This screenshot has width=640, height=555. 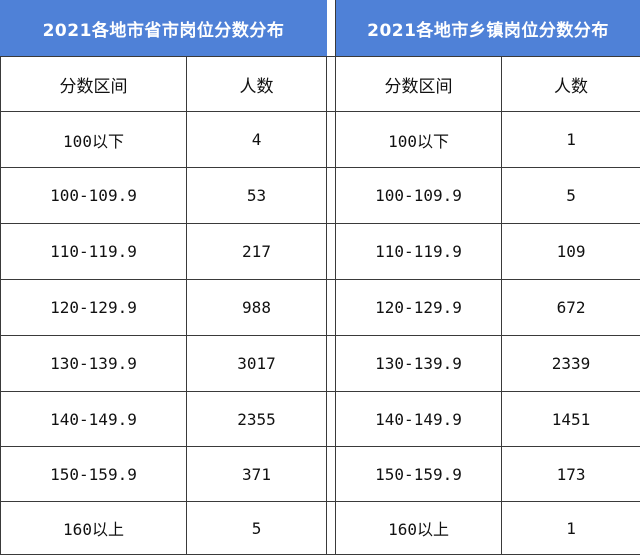 What do you see at coordinates (256, 419) in the screenshot?
I see `left-count-cell: 2355` at bounding box center [256, 419].